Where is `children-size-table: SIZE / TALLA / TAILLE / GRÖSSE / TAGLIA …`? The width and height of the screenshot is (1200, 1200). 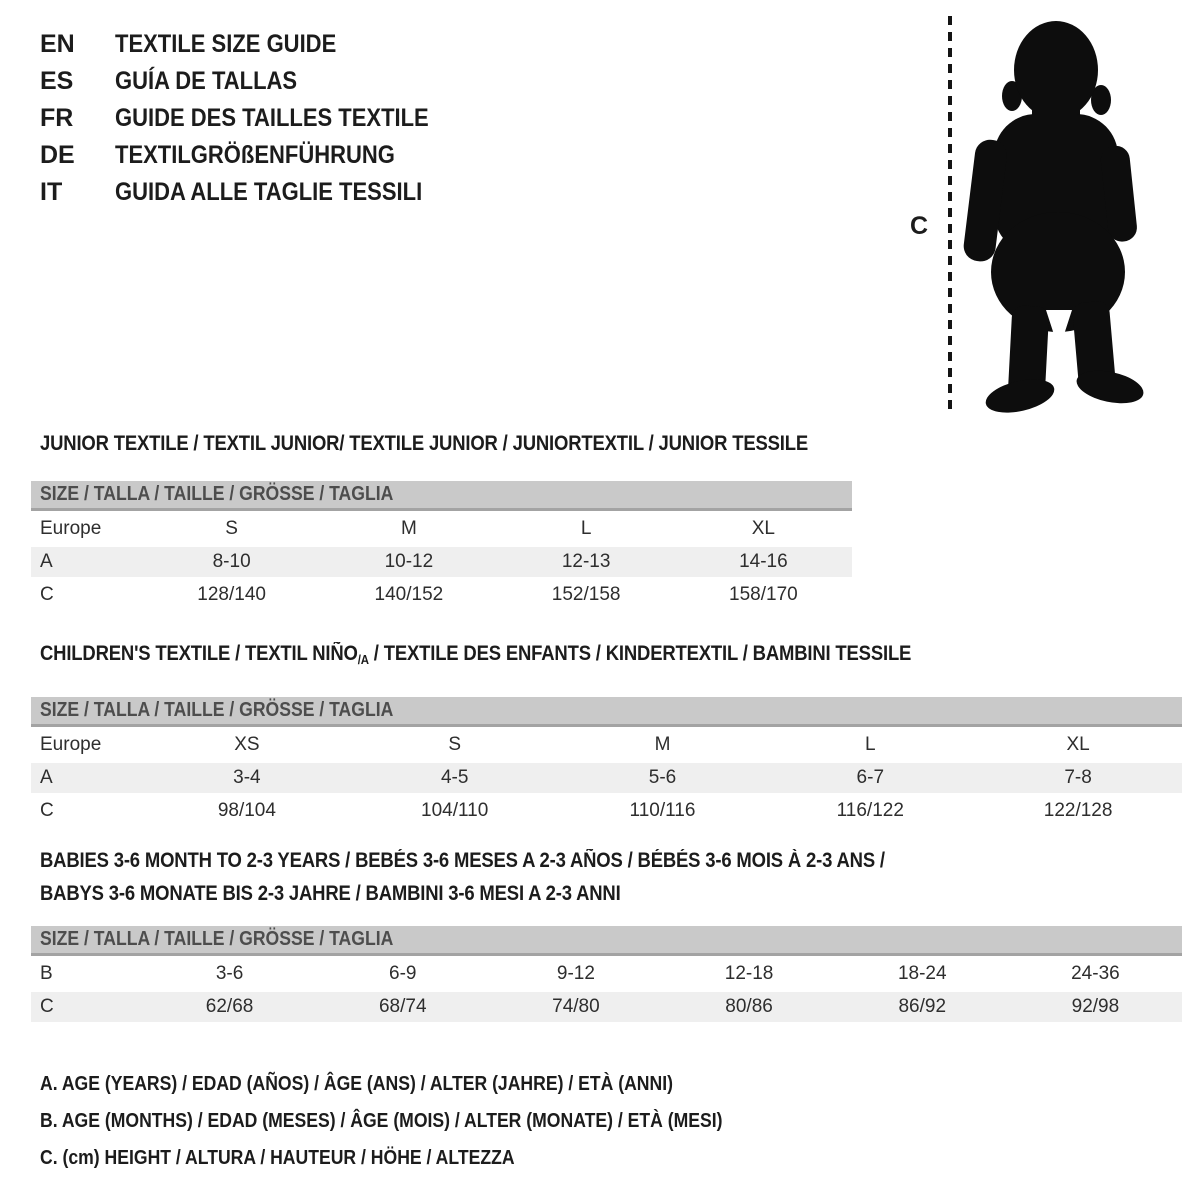 children-size-table: SIZE / TALLA / TAILLE / GRÖSSE / TAGLIA … is located at coordinates (606, 761).